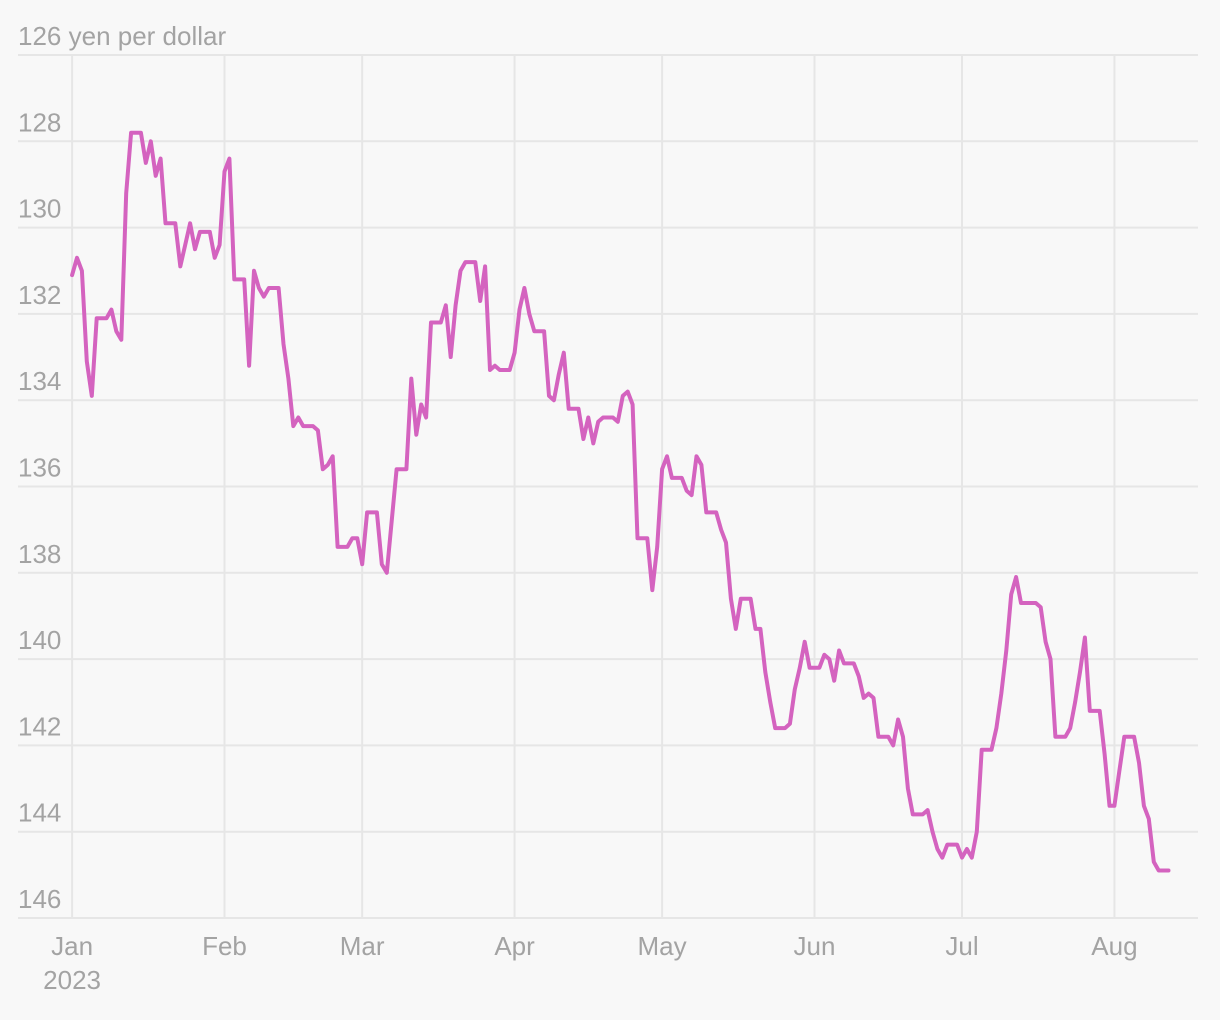  What do you see at coordinates (224, 946) in the screenshot?
I see `x-tick-label: Feb` at bounding box center [224, 946].